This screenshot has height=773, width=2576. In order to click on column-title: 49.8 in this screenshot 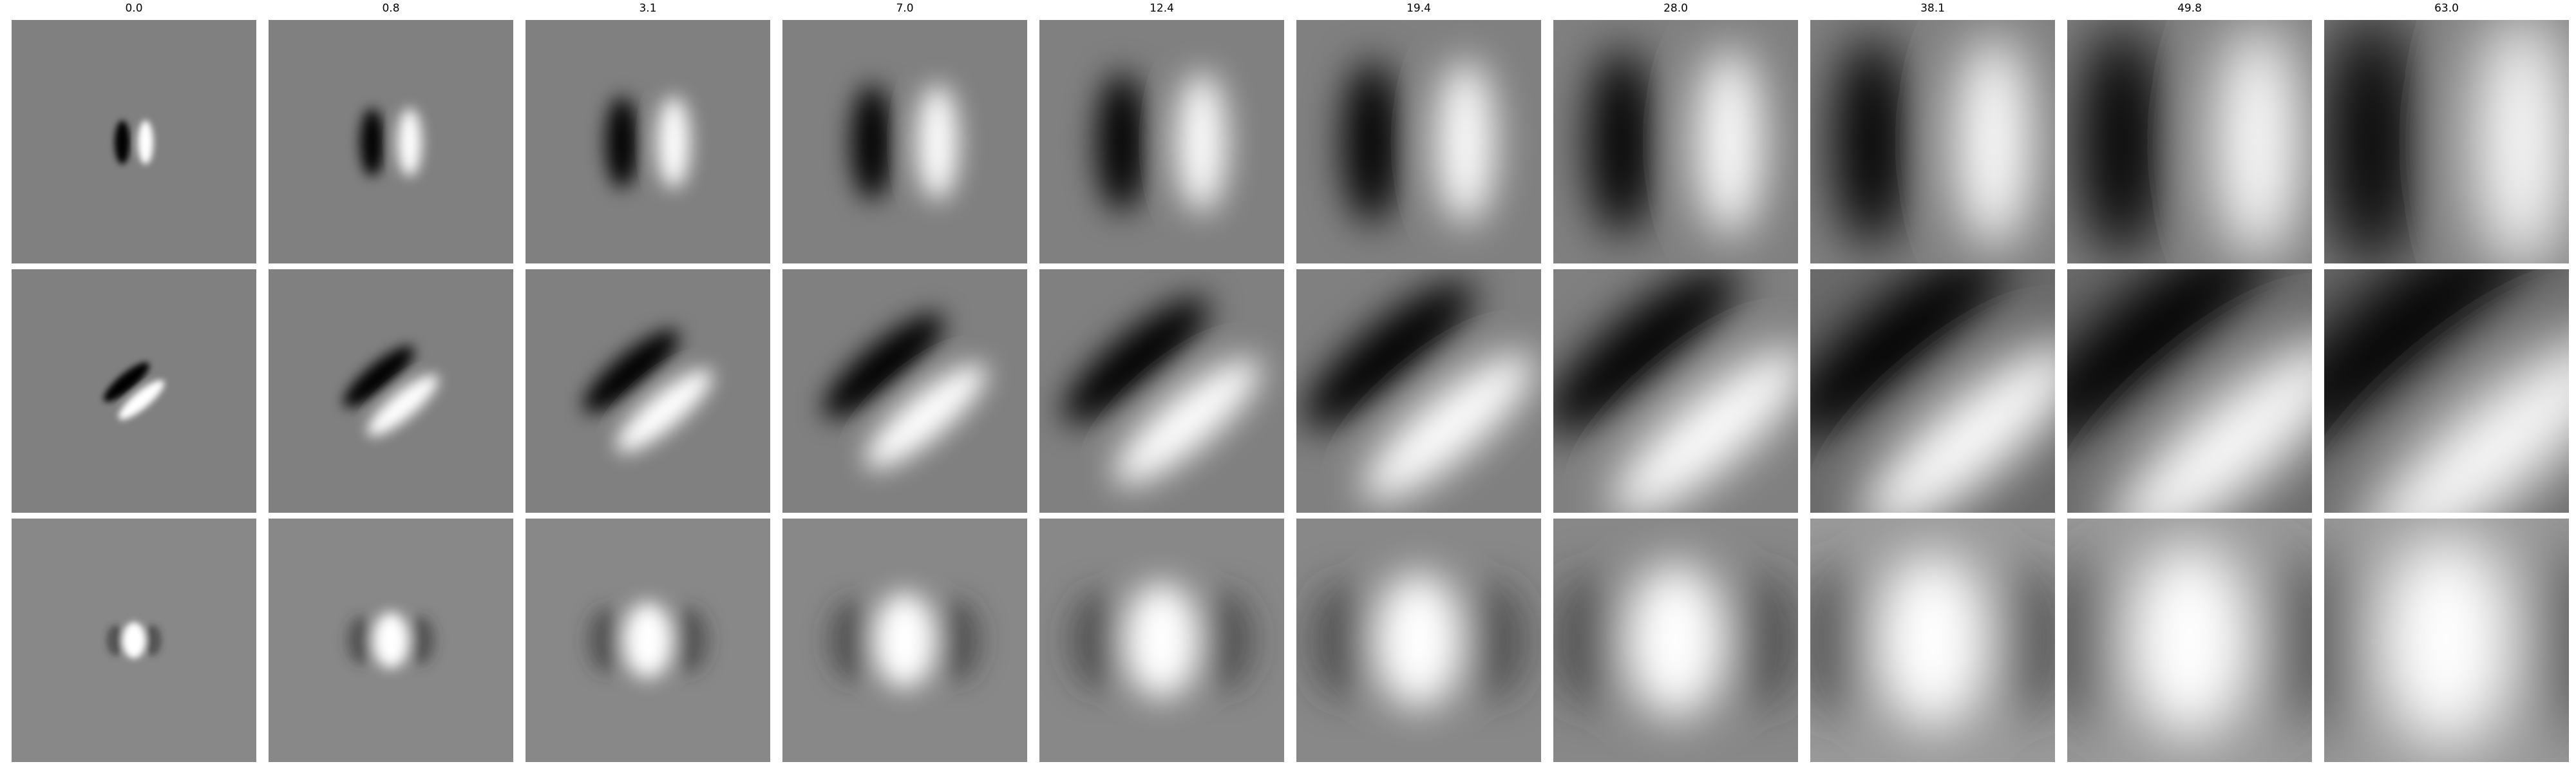, I will do `click(2189, 8)`.